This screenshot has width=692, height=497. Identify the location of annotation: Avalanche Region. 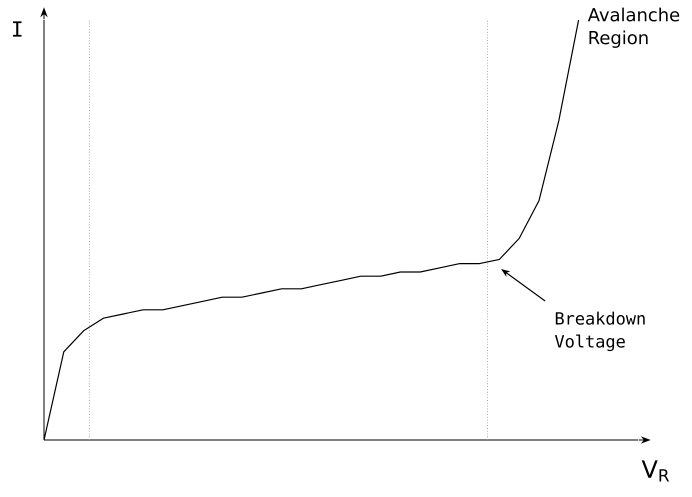
(634, 28).